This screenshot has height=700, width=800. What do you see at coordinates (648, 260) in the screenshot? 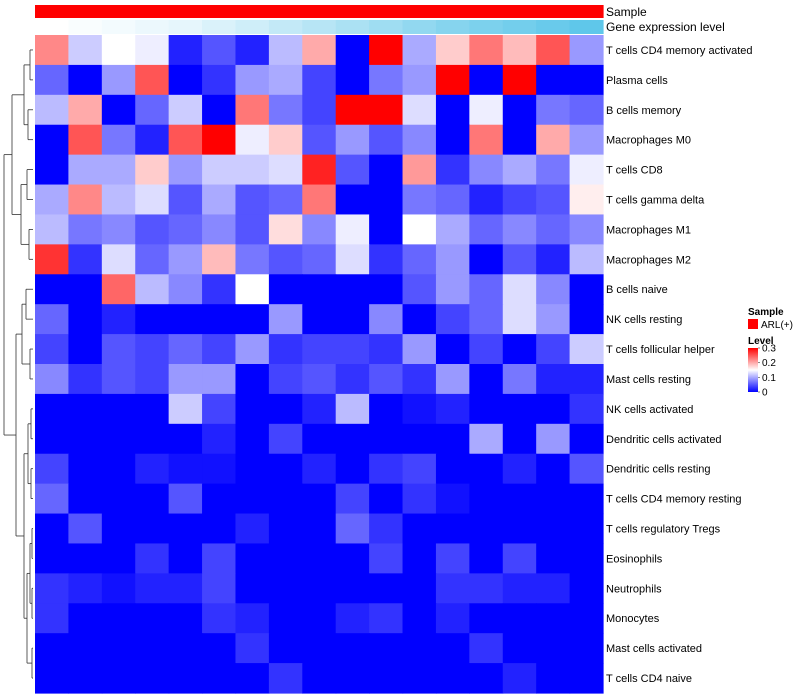
I see `row-label: Macrophages M2` at bounding box center [648, 260].